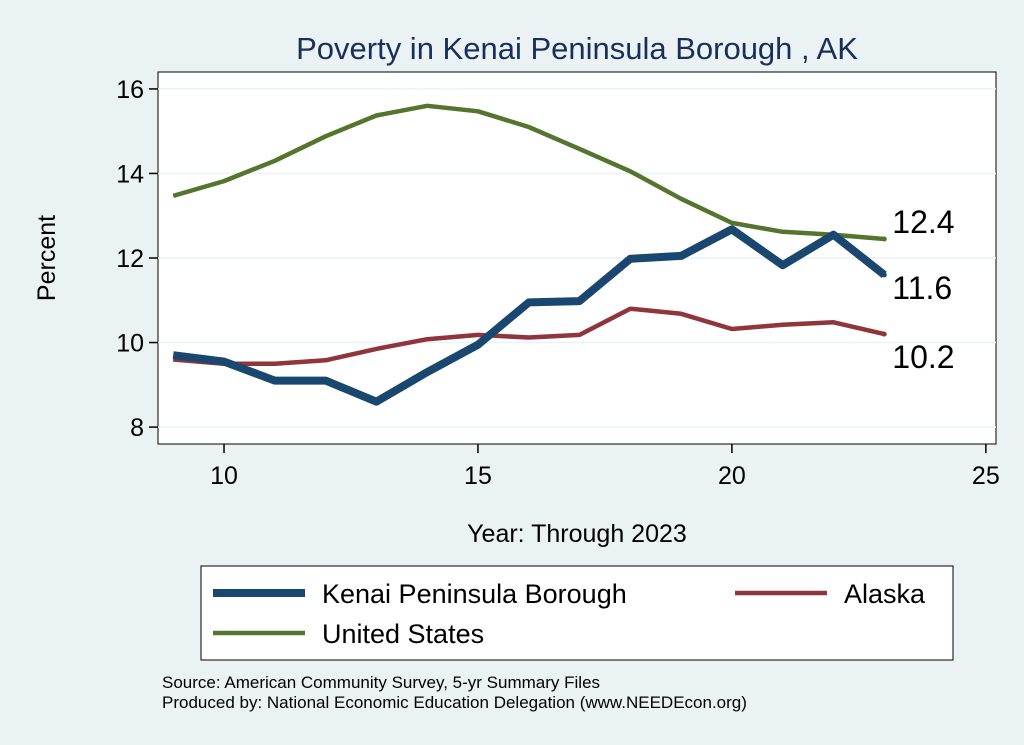 The height and width of the screenshot is (745, 1024). I want to click on y-tick-label-12: 12, so click(130, 259).